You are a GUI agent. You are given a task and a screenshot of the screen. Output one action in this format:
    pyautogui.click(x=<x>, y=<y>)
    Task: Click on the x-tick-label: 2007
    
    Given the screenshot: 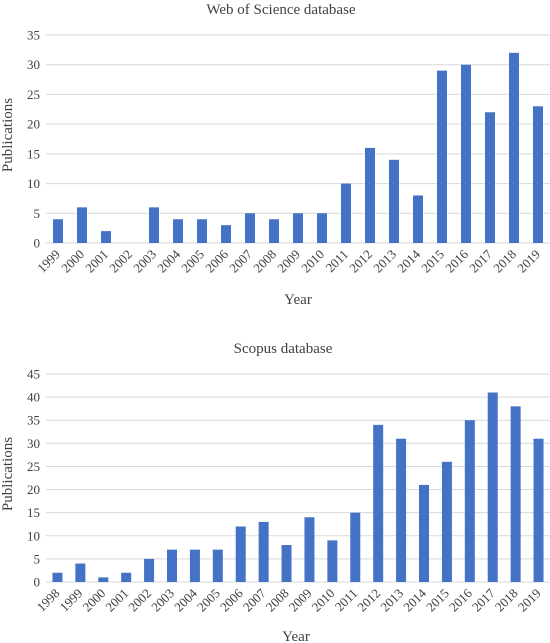 What is the action you would take?
    pyautogui.click(x=240, y=260)
    